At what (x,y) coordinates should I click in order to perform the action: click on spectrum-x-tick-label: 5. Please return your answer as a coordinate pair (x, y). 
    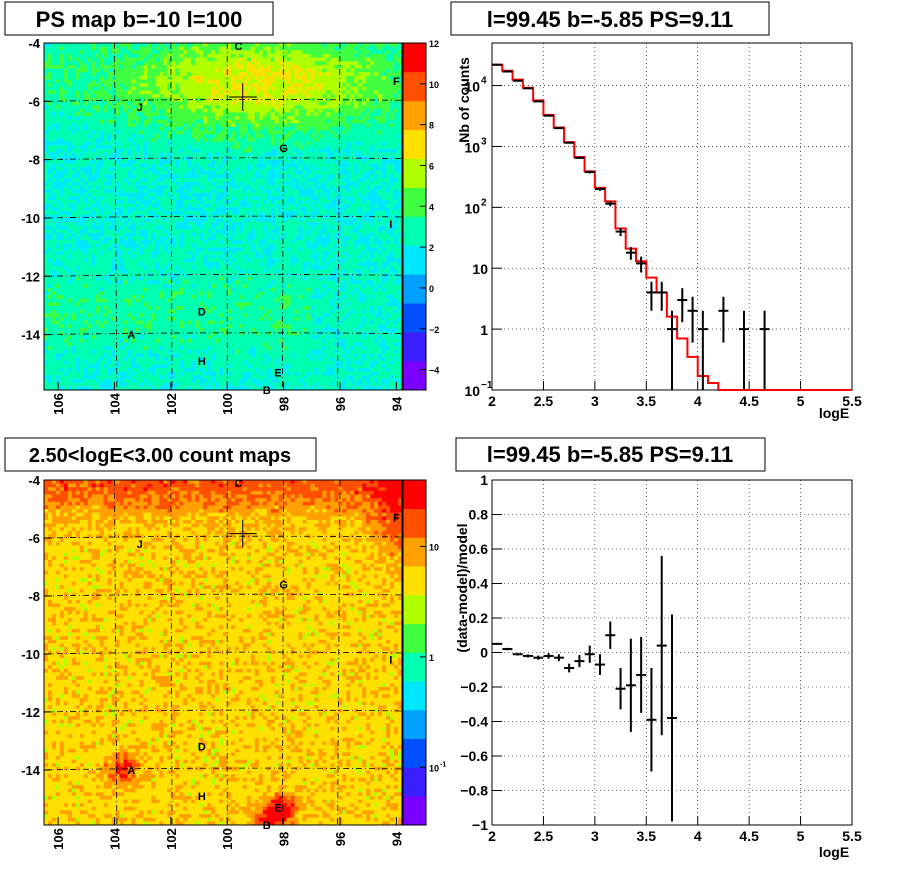
    Looking at the image, I should click on (801, 401).